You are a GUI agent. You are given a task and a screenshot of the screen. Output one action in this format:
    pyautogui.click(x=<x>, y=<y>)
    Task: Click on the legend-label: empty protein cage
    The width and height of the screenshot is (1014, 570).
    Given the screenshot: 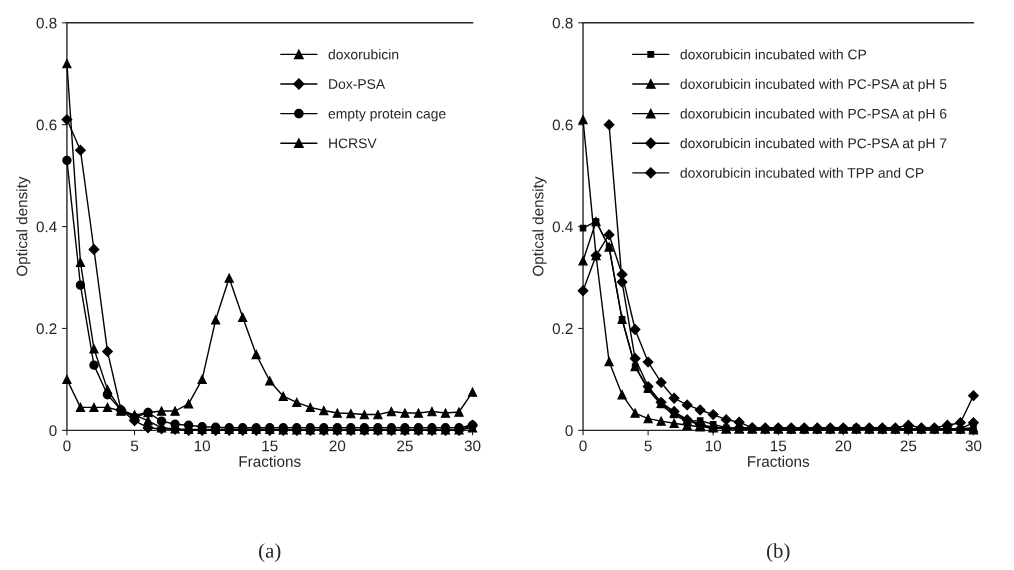 What is the action you would take?
    pyautogui.click(x=387, y=115)
    